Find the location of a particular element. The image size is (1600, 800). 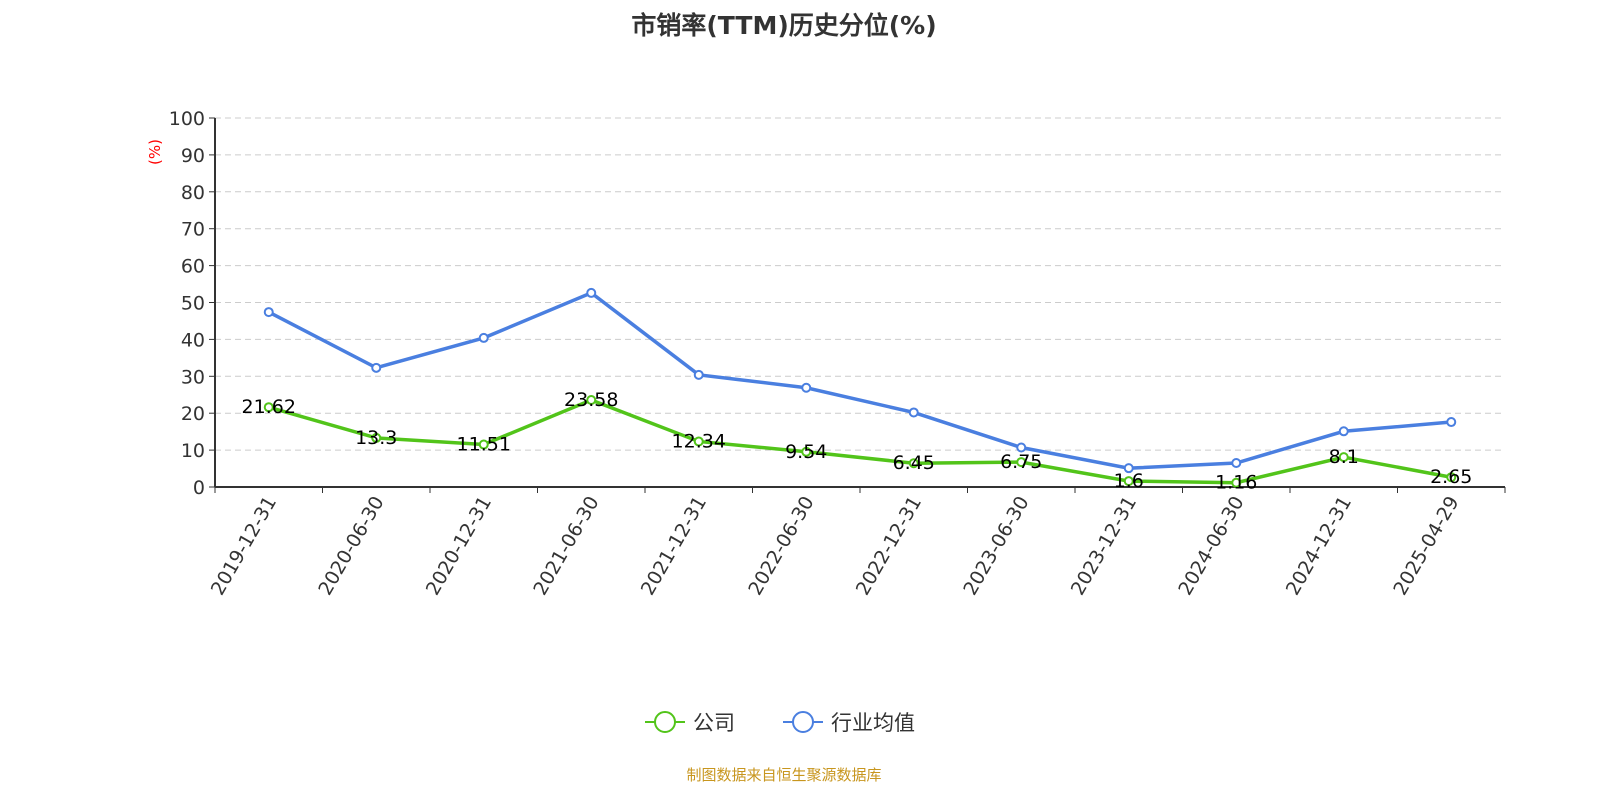

data-label: 6.45 is located at coordinates (914, 463).